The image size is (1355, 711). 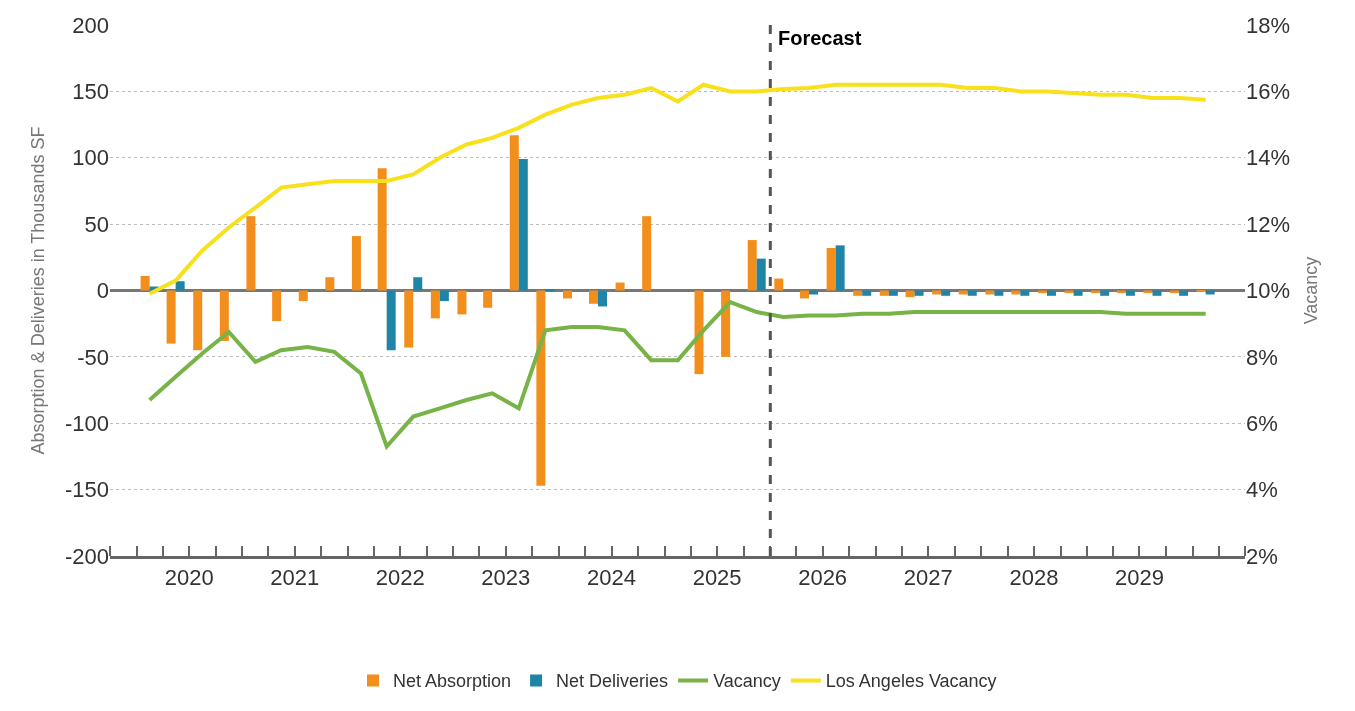 What do you see at coordinates (1268, 92) in the screenshot?
I see `y2-tick-label: 16%` at bounding box center [1268, 92].